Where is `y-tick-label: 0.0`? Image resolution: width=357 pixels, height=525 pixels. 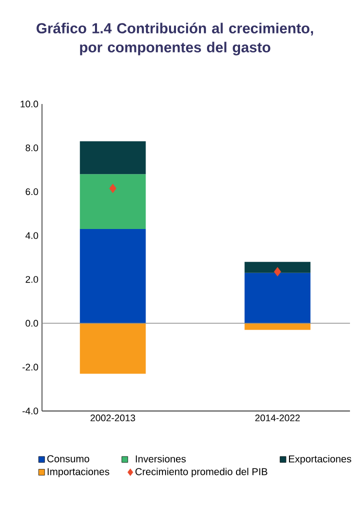 y-tick-label: 0.0 is located at coordinates (32, 323).